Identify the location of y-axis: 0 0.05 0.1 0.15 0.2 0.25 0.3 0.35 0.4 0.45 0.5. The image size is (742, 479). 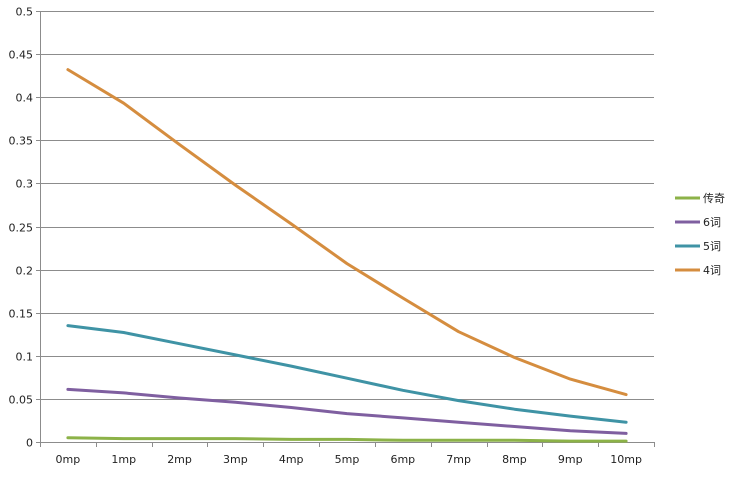
(25, 228).